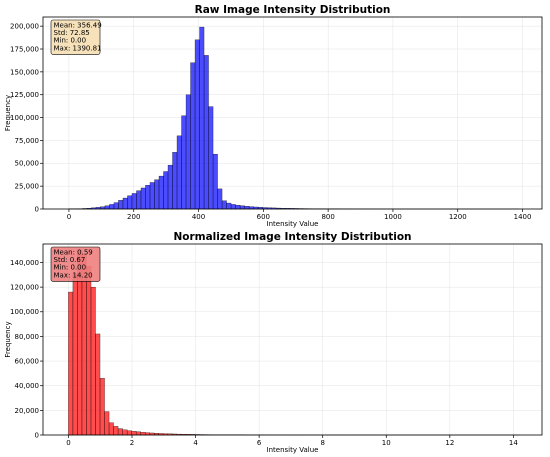 This screenshot has width=550, height=457. I want to click on raw-x-tick-label: 600, so click(263, 217).